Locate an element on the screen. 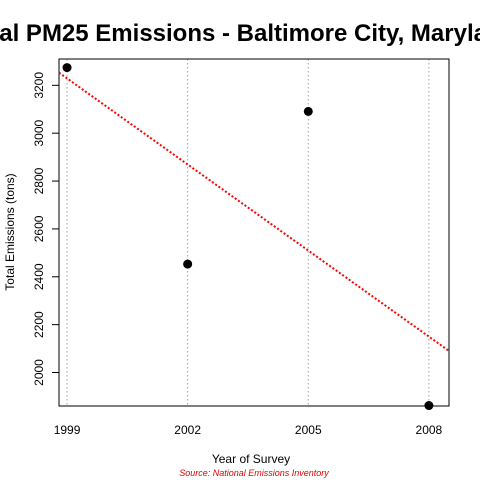 The width and height of the screenshot is (480, 480). y-tick-label-2600: 2600 is located at coordinates (39, 228).